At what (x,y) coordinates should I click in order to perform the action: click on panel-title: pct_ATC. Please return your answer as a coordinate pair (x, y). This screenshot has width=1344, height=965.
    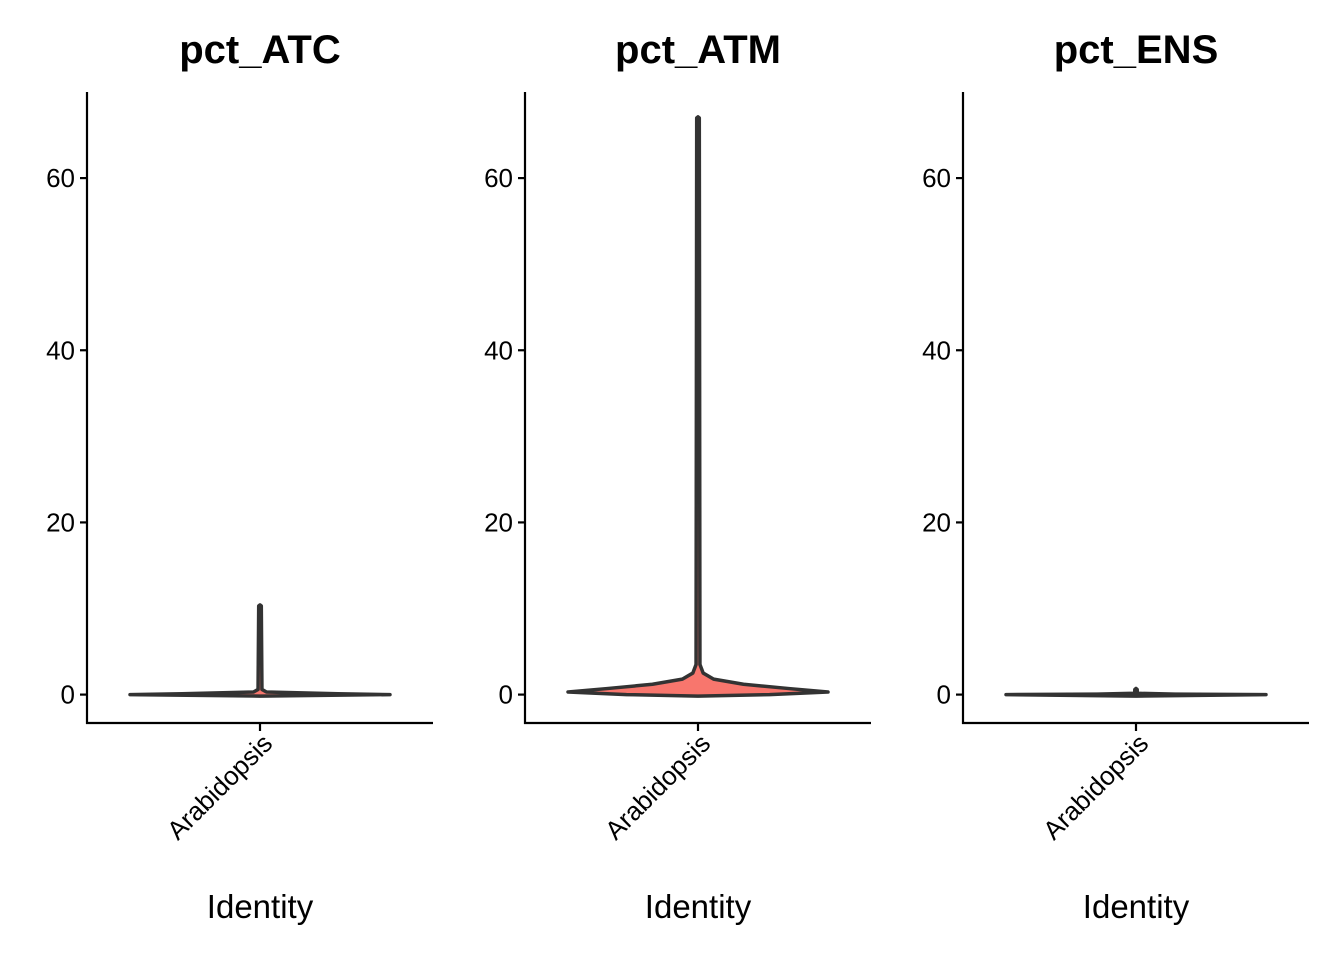
    Looking at the image, I should click on (259, 50).